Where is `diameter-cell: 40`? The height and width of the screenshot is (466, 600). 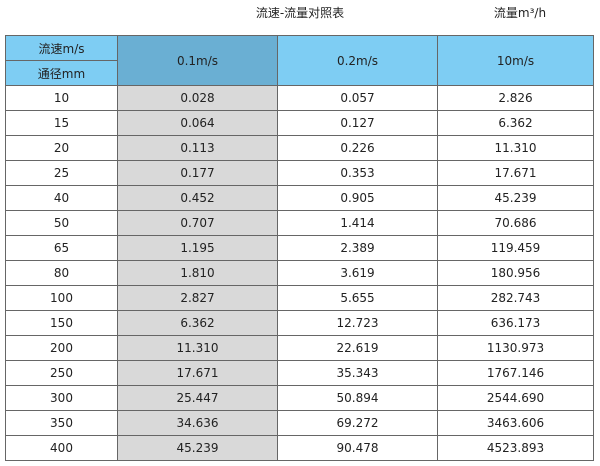 diameter-cell: 40 is located at coordinates (61, 198).